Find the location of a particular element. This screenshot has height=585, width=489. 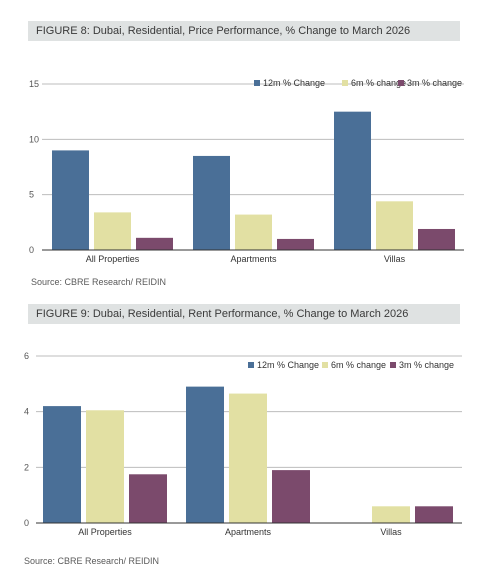

rent-bar-apartments-12m is located at coordinates (205, 454).